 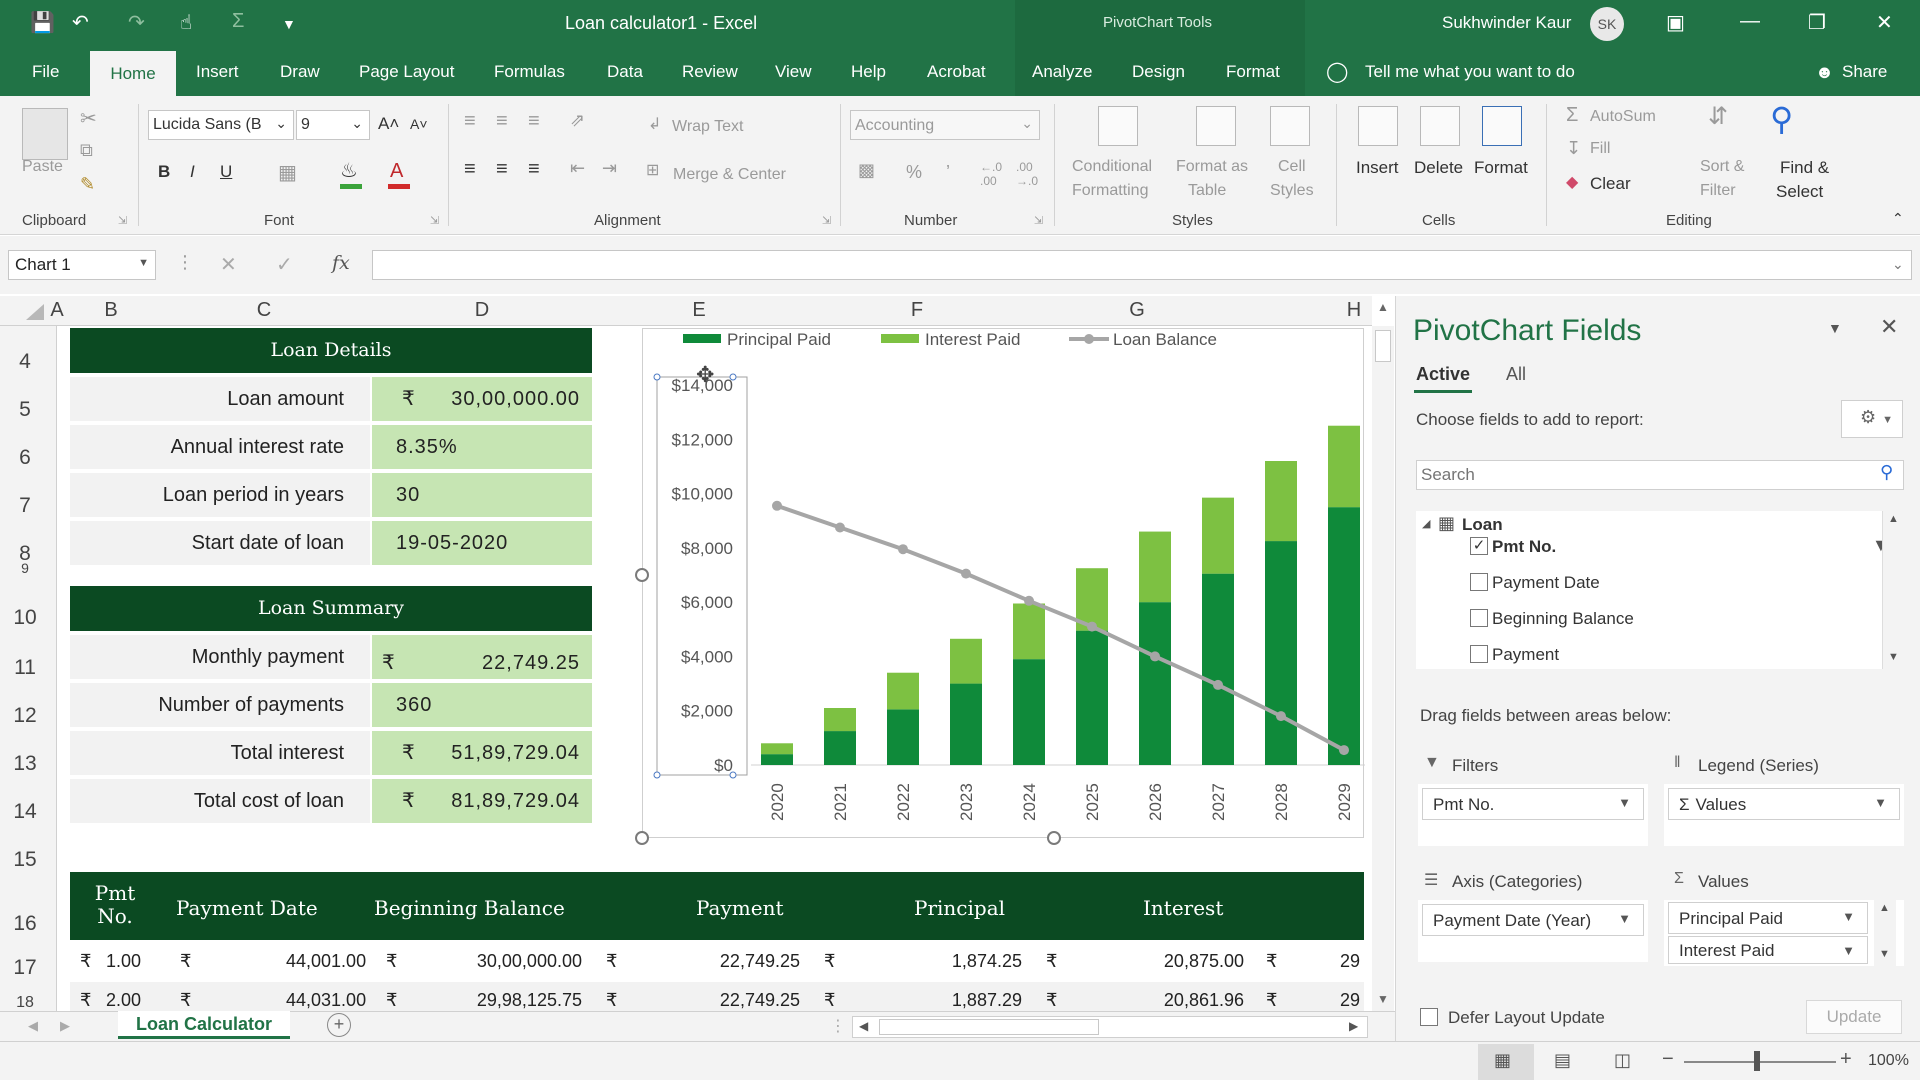 I want to click on row-header: 6, so click(x=25, y=457).